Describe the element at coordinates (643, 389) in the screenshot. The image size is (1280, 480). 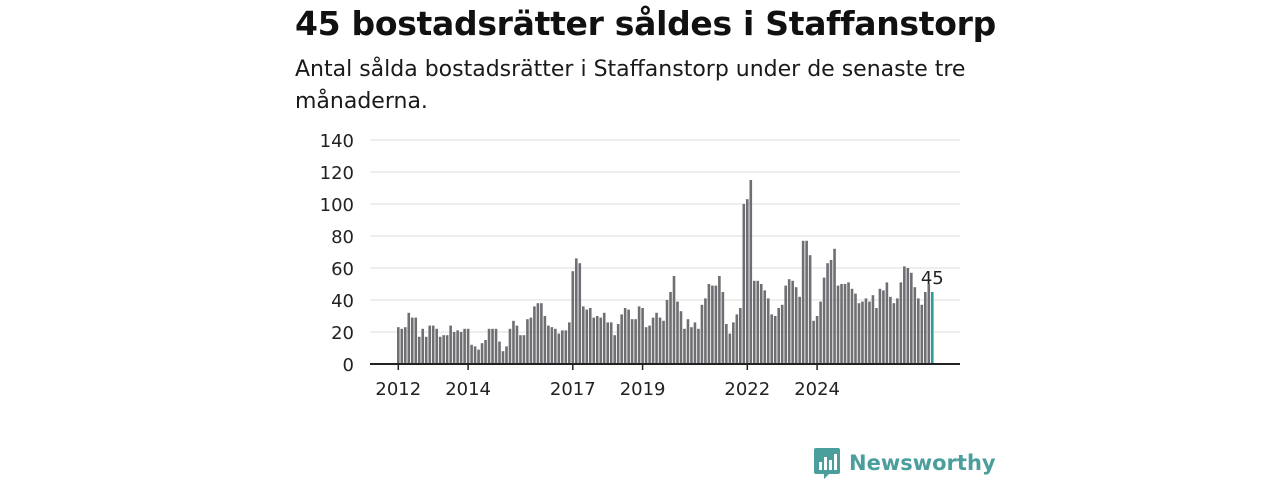
I see `x-tick-label: 2019` at that location.